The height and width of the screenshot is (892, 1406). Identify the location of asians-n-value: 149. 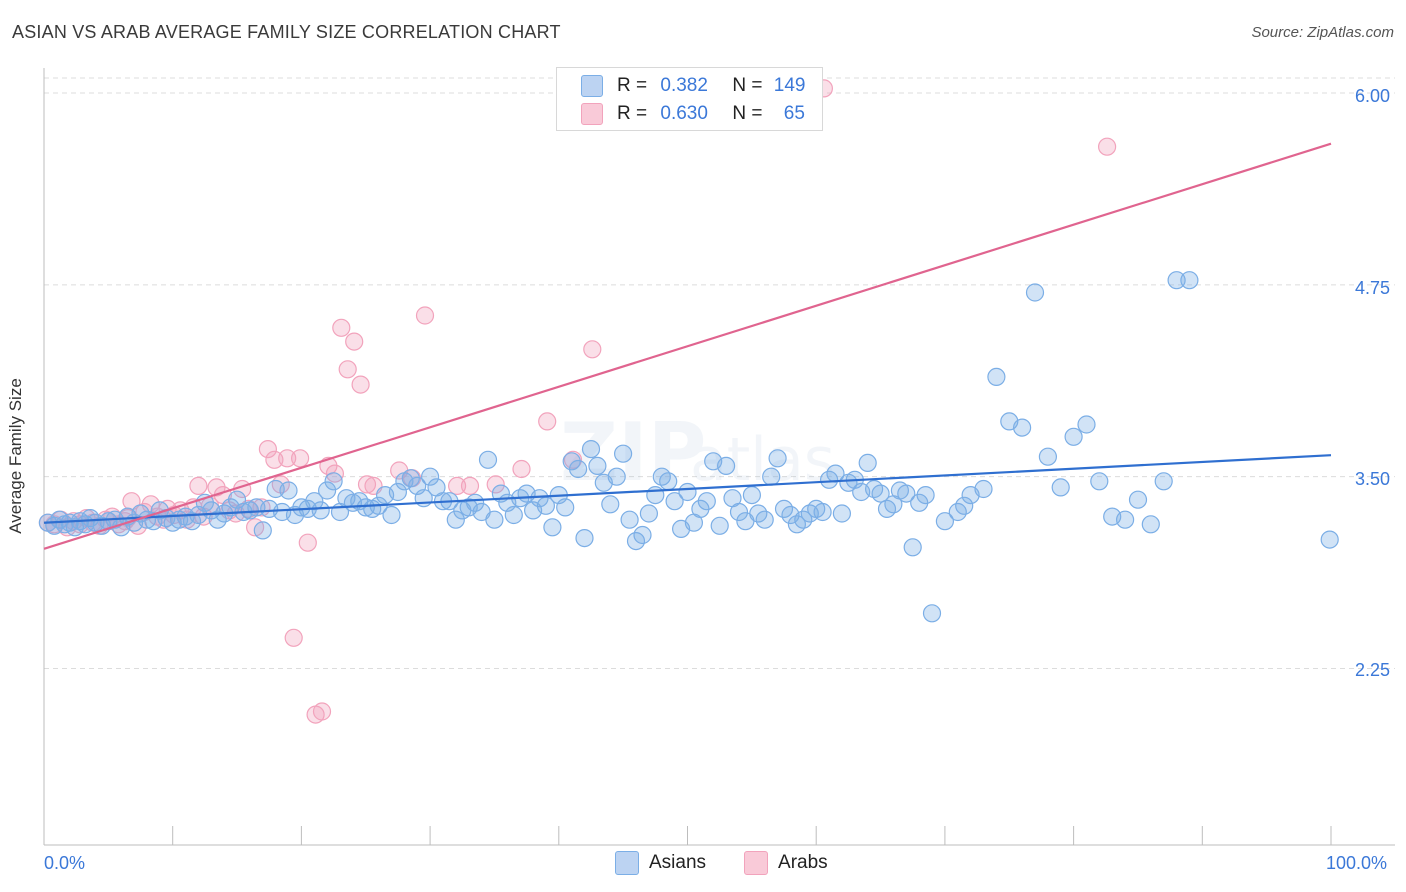
(789, 85).